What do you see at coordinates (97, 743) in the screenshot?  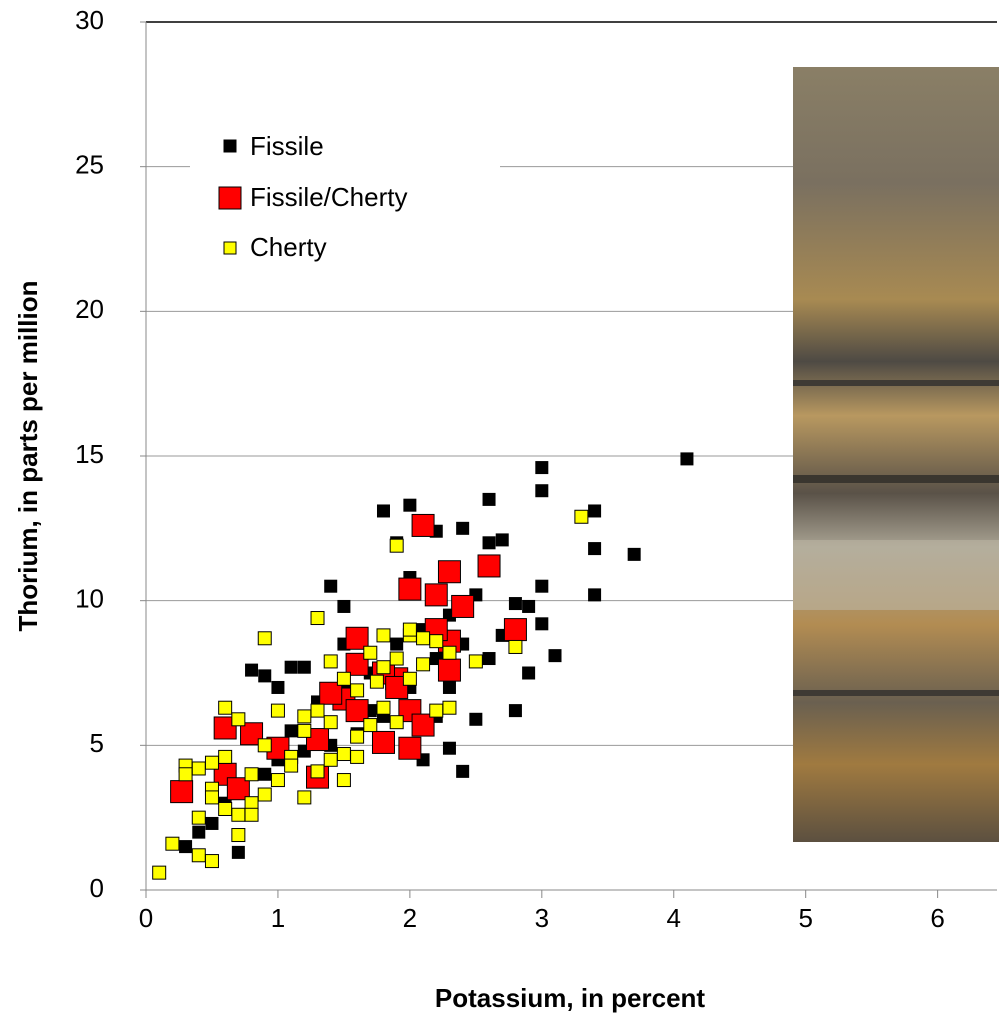 I see `y-tick-label: 5` at bounding box center [97, 743].